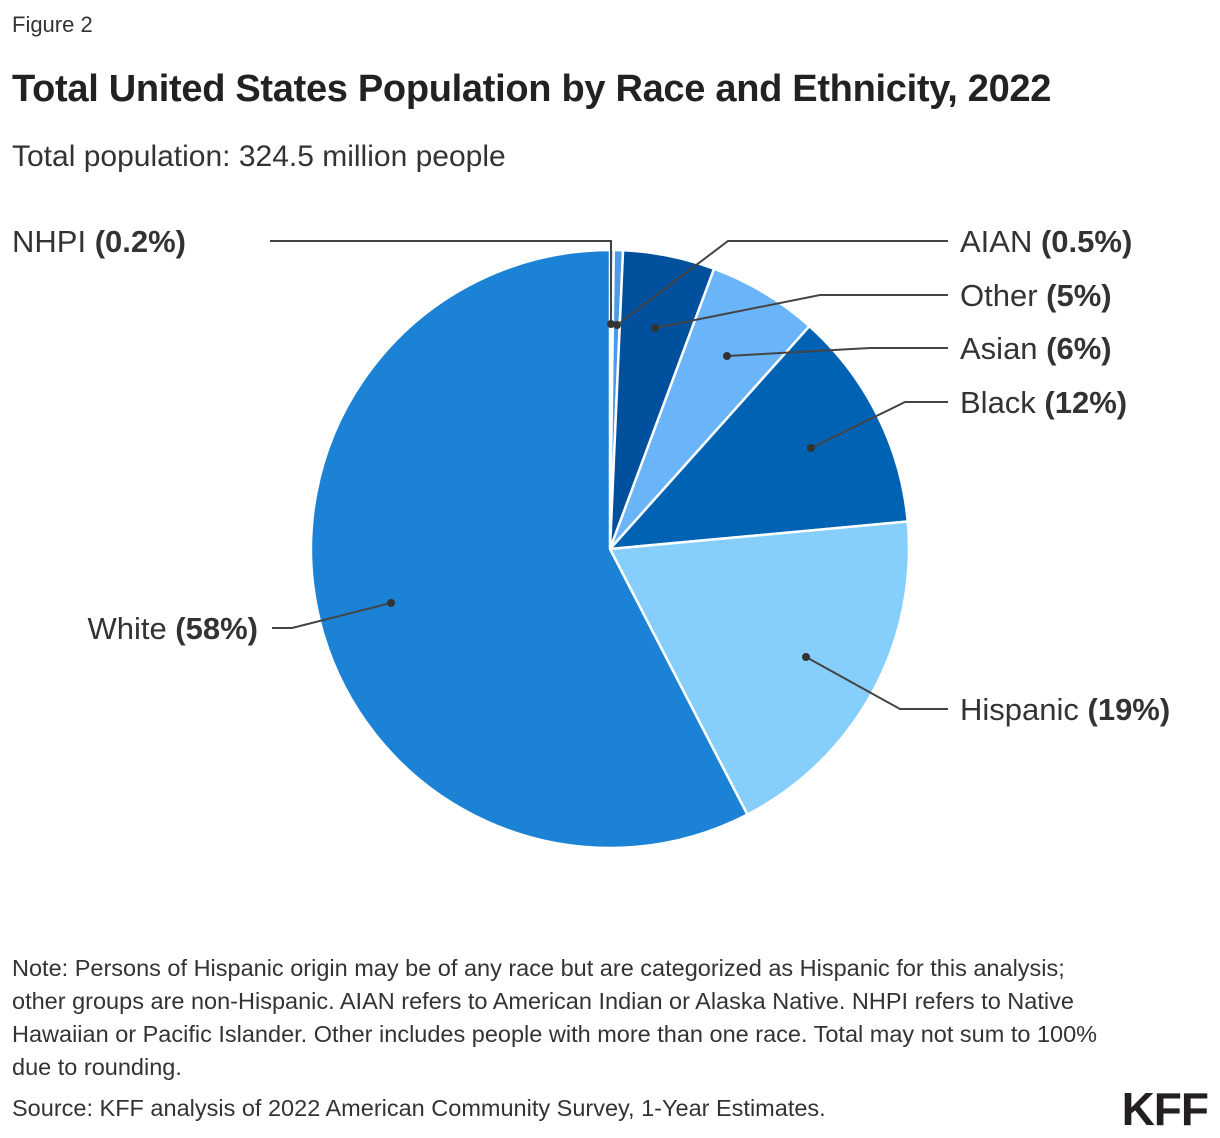  Describe the element at coordinates (1085, 402) in the screenshot. I see `slice-label-value: (12%)` at that location.